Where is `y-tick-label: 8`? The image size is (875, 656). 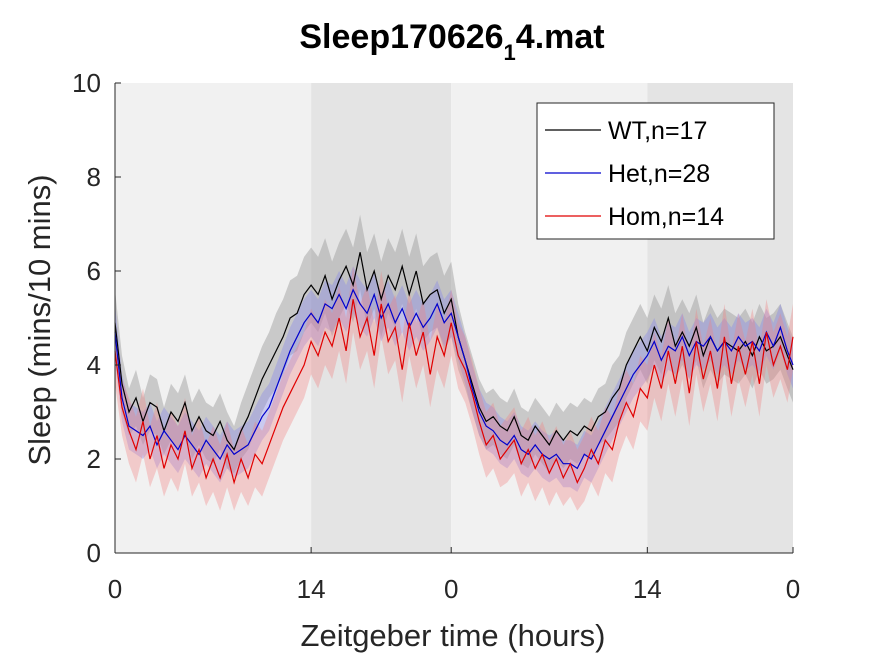
y-tick-label: 8 is located at coordinates (94, 177).